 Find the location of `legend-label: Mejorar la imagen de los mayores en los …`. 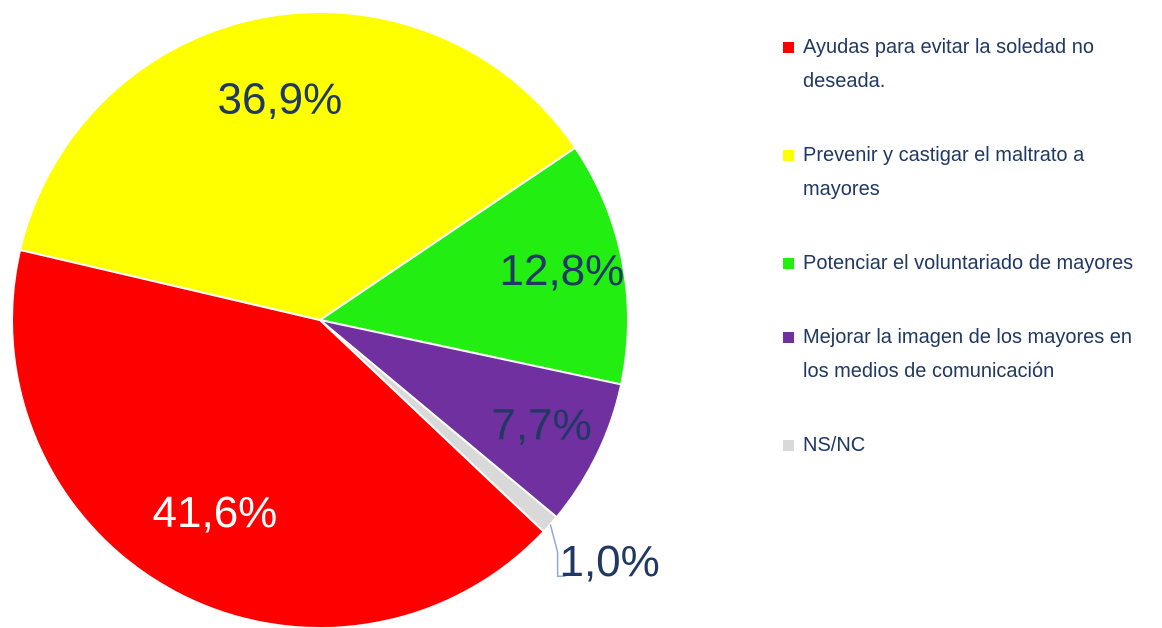

legend-label: Mejorar la imagen de los mayores en los … is located at coordinates (968, 354).